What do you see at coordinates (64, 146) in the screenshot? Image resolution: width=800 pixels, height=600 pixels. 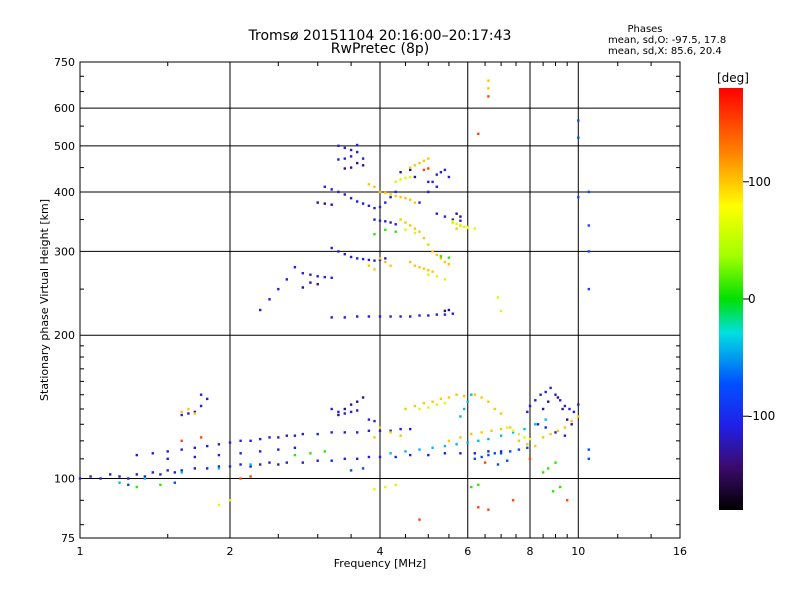 I see `y-tick-label: 500` at bounding box center [64, 146].